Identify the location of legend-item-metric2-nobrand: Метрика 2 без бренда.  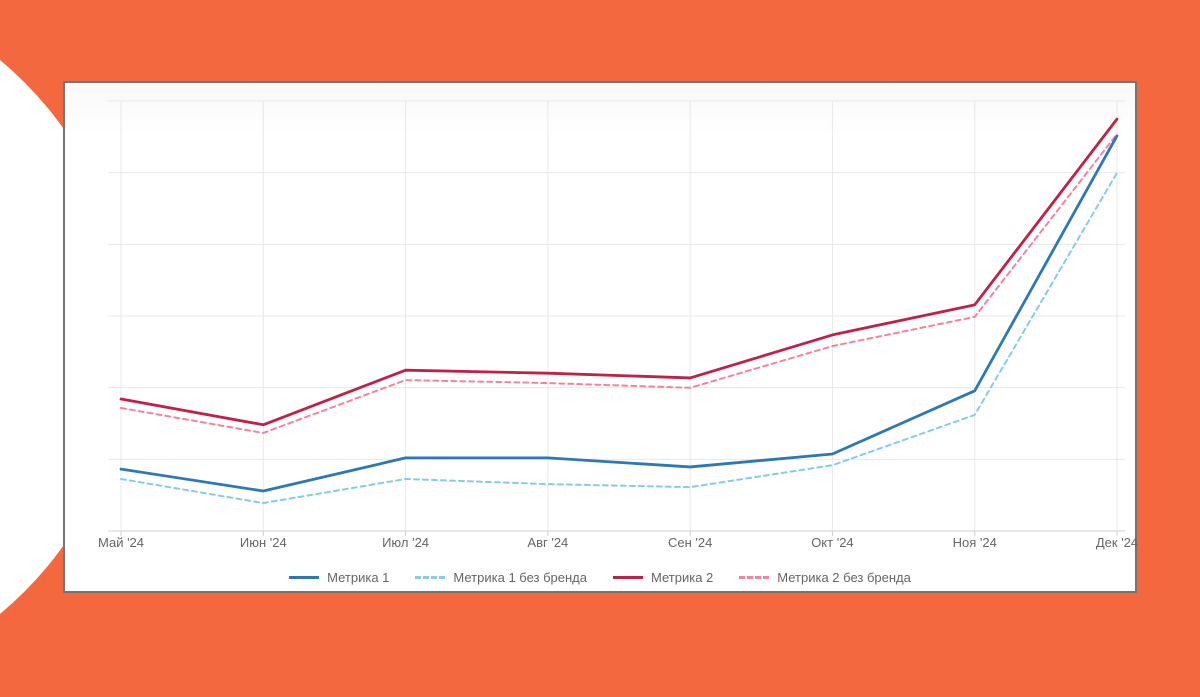
(825, 577).